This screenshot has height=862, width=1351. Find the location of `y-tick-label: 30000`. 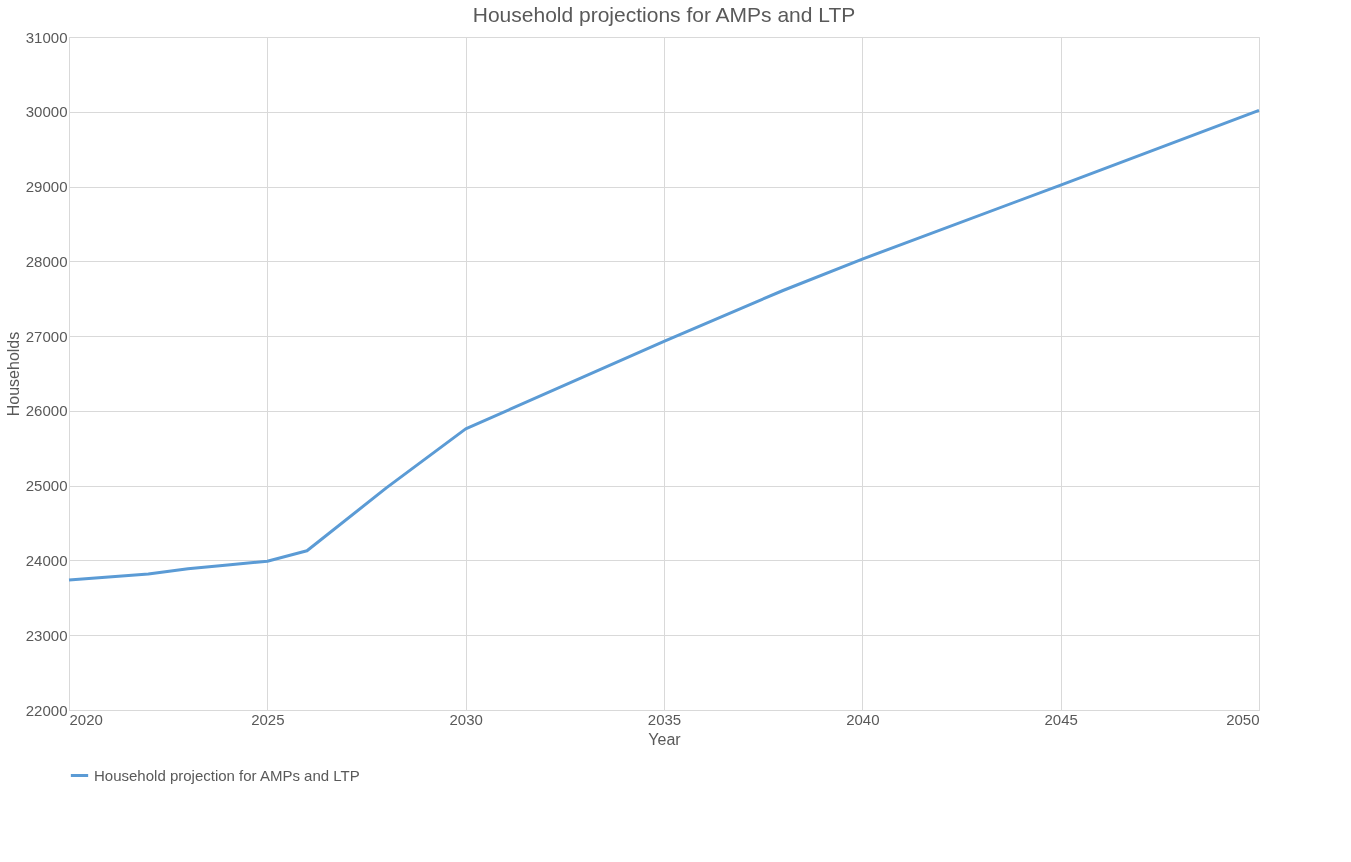

y-tick-label: 30000 is located at coordinates (46, 112).